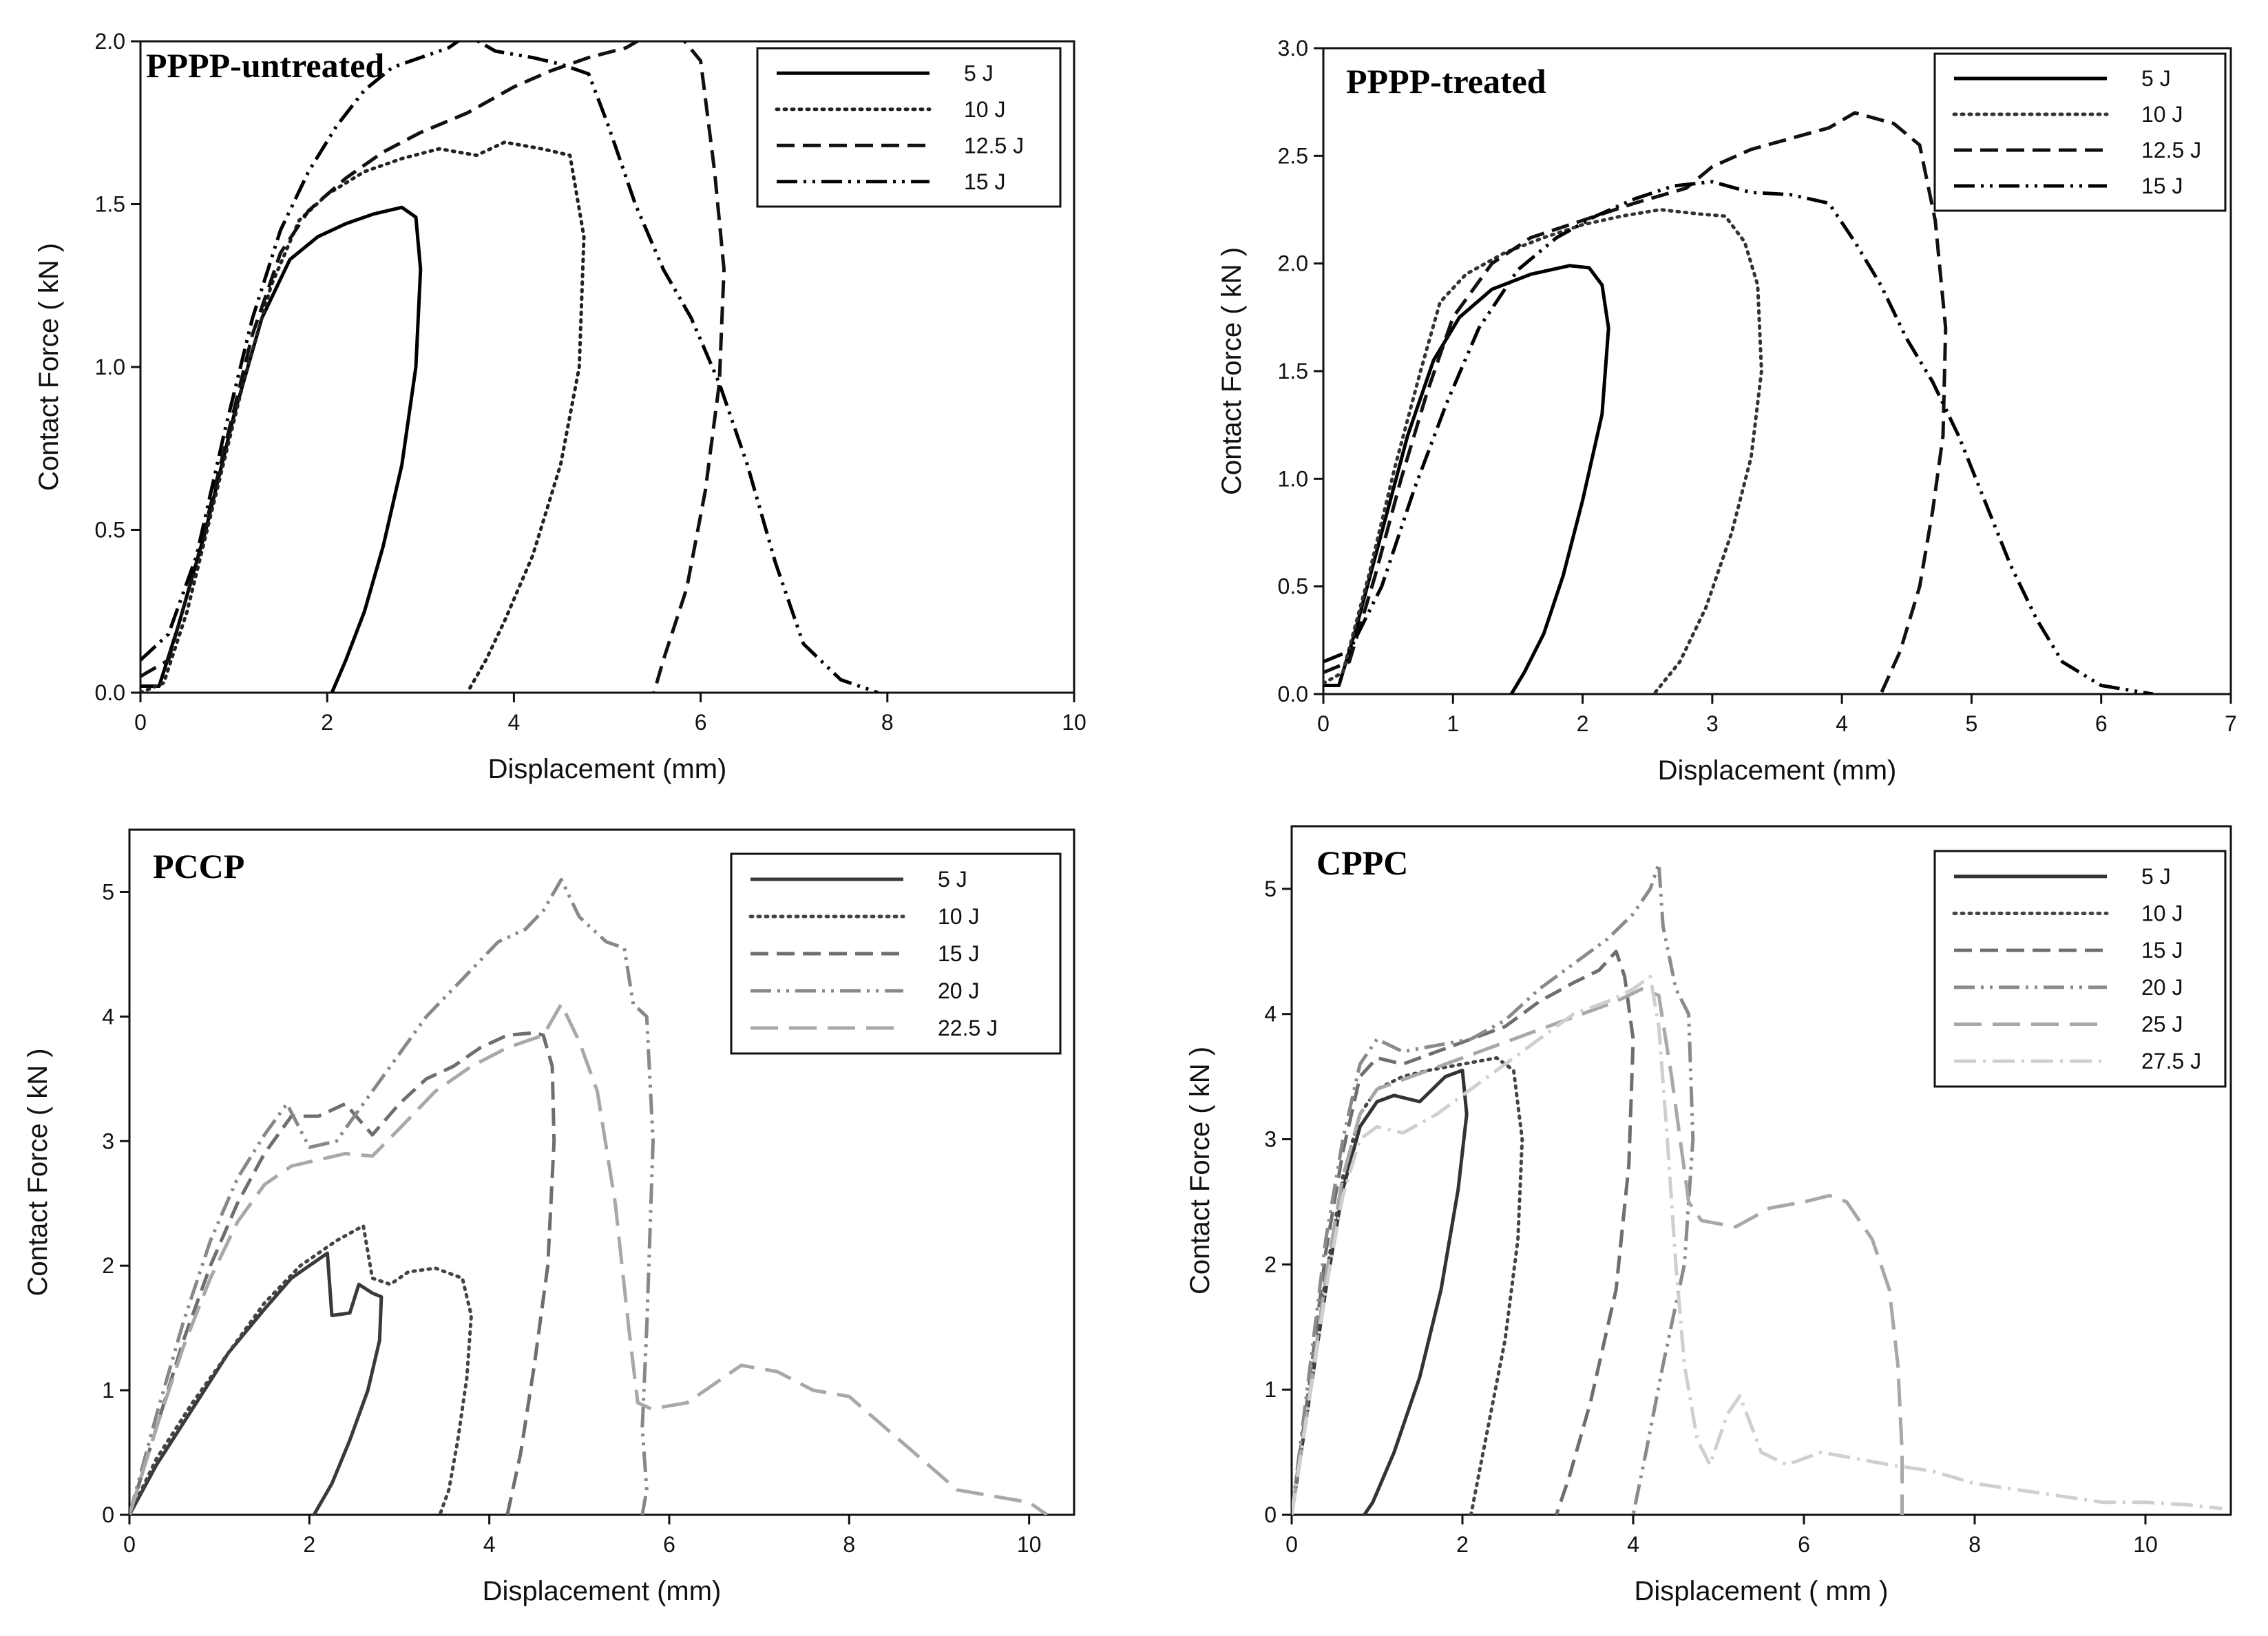 The height and width of the screenshot is (1636, 2268). I want to click on series-line-15-jj, so click(1738, 437).